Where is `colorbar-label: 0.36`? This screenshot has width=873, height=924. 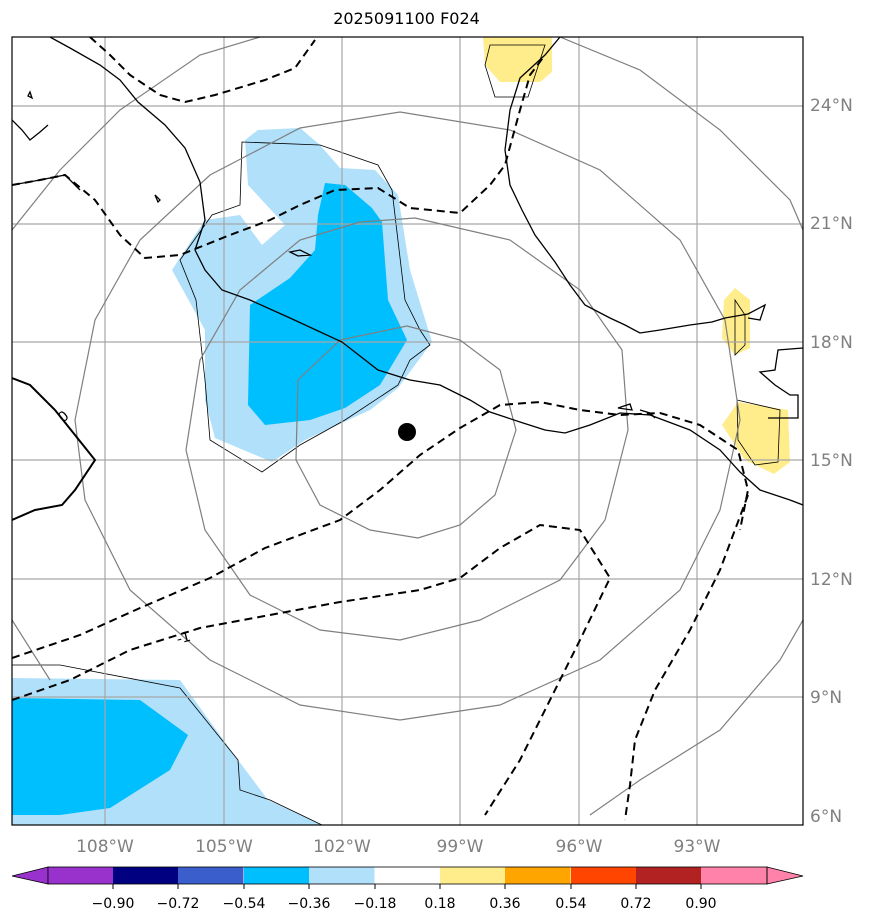 colorbar-label: 0.36 is located at coordinates (504, 904).